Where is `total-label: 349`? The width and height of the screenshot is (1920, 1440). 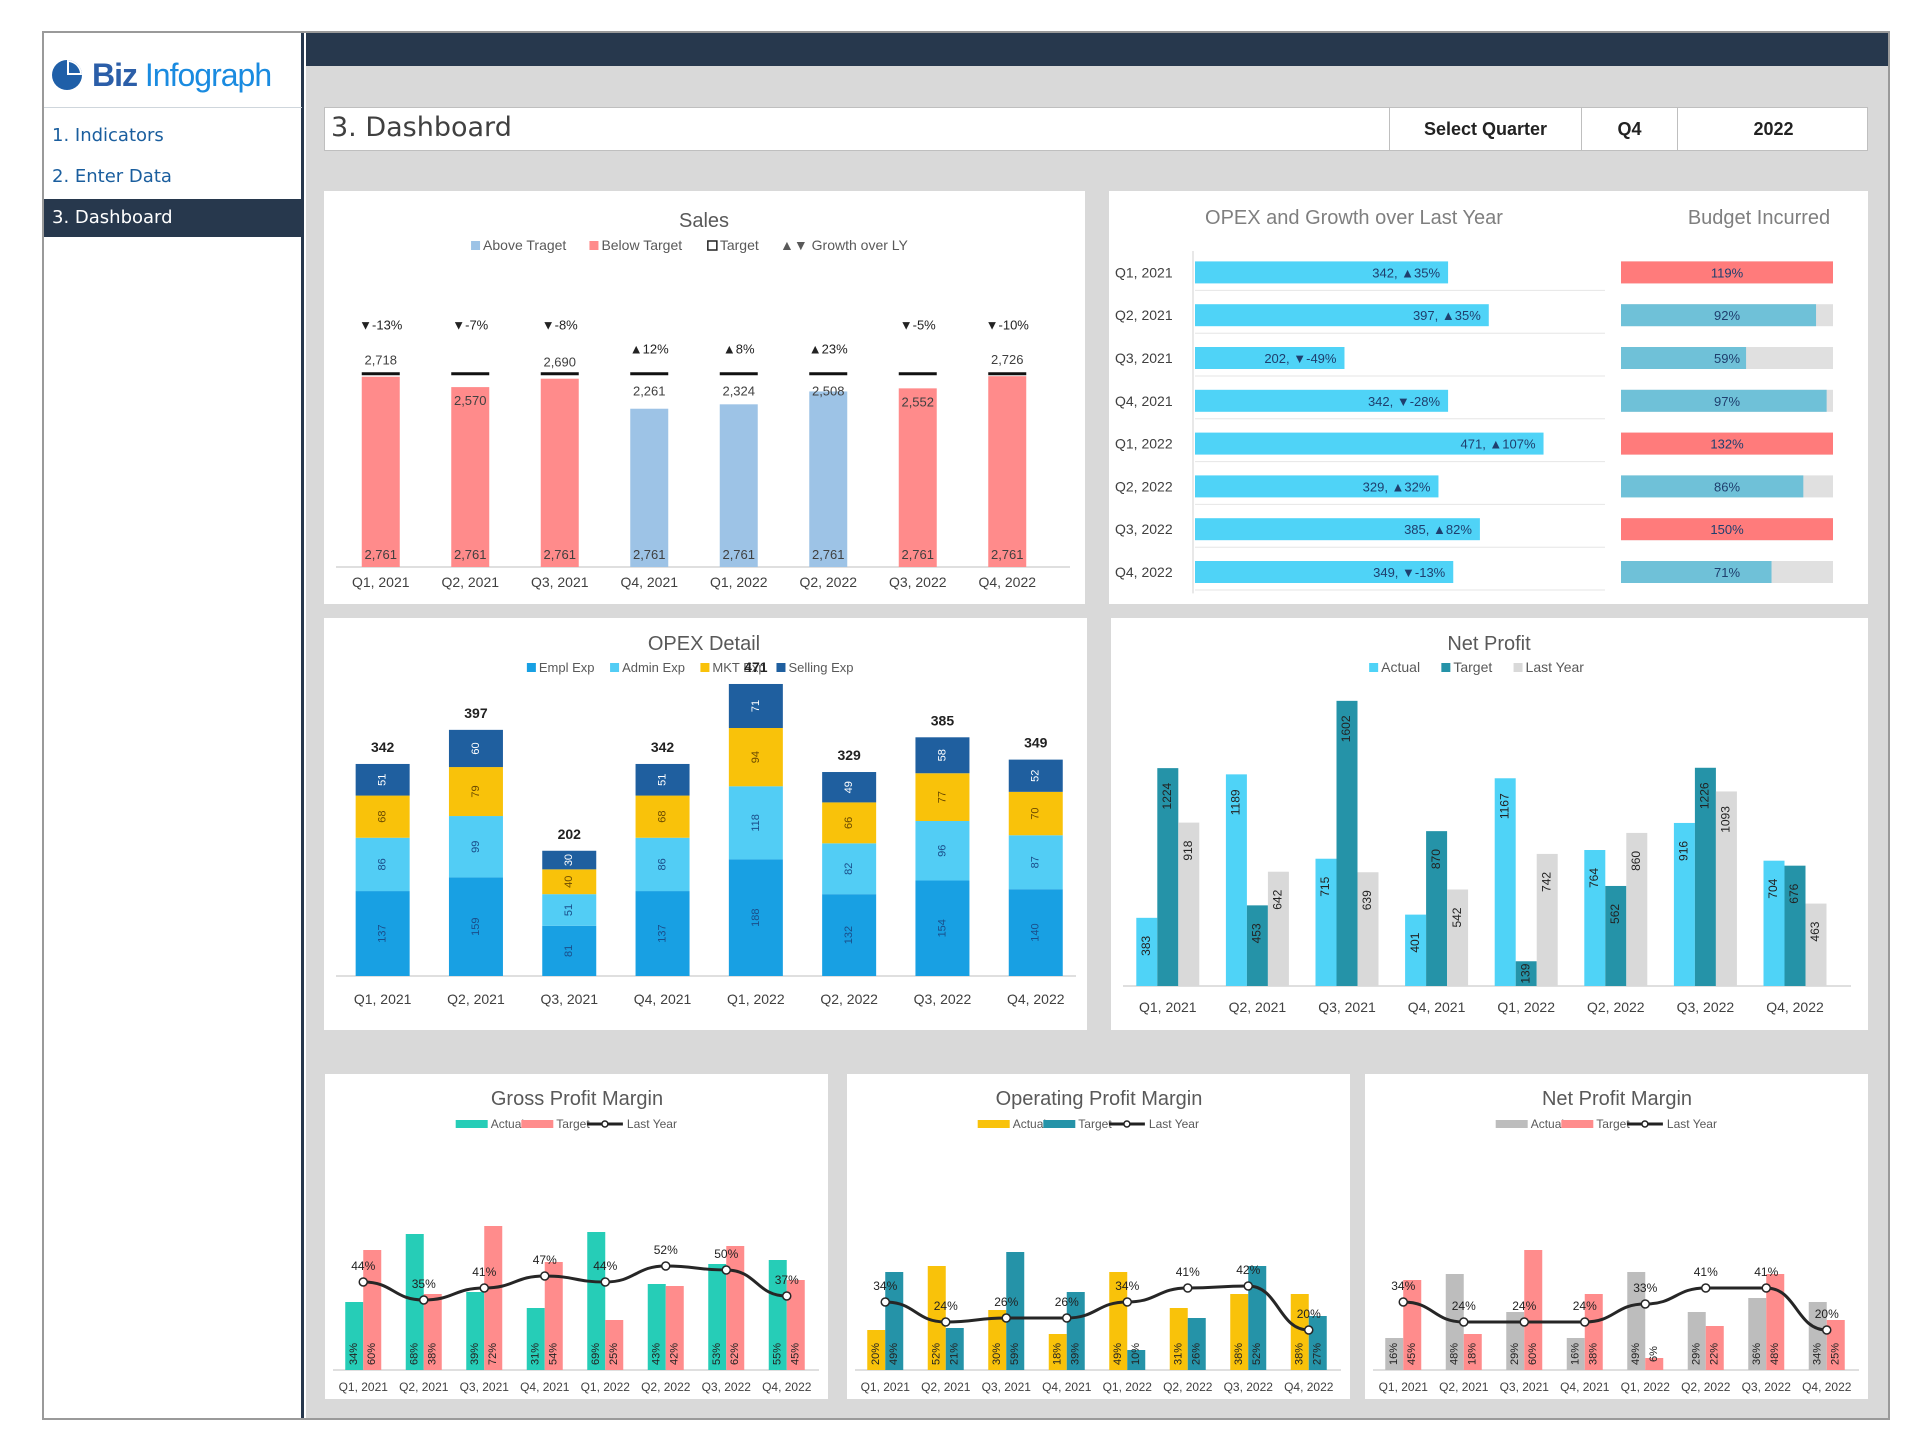 total-label: 349 is located at coordinates (1036, 743).